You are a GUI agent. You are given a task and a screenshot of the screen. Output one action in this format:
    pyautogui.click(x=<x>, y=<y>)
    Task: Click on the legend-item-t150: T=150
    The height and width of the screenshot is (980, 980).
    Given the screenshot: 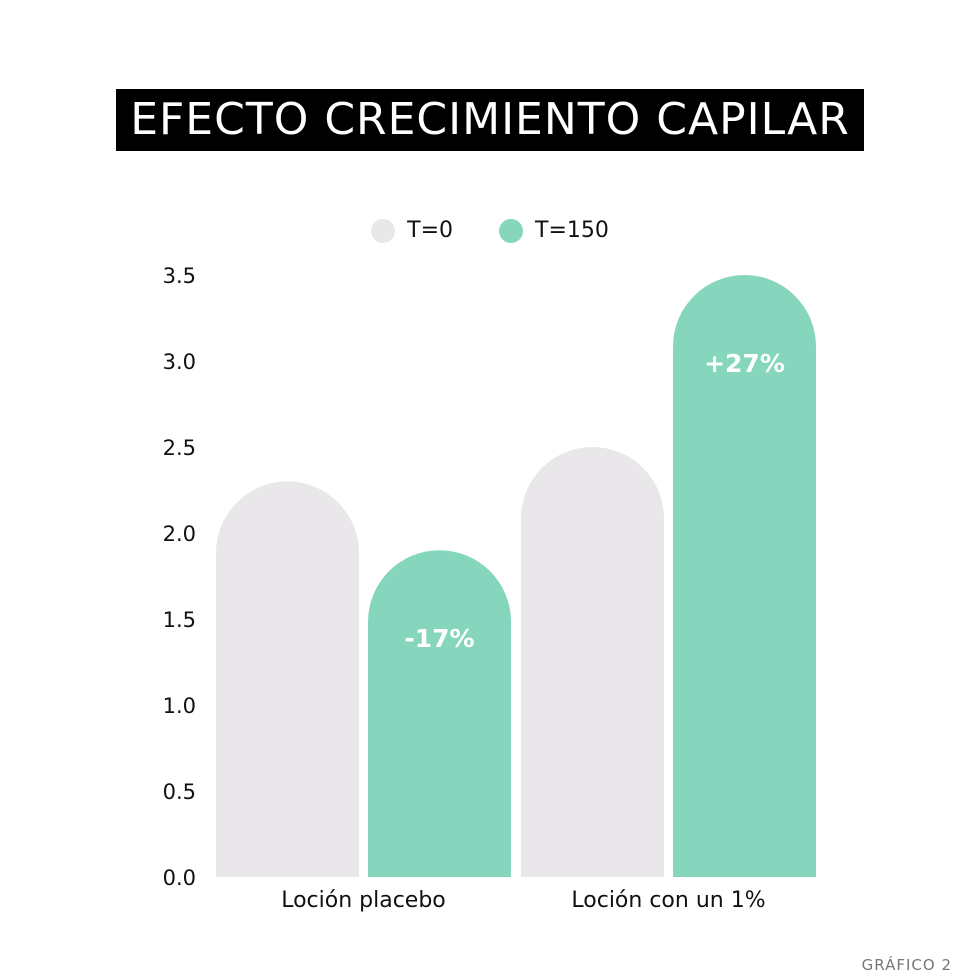 What is the action you would take?
    pyautogui.click(x=554, y=230)
    